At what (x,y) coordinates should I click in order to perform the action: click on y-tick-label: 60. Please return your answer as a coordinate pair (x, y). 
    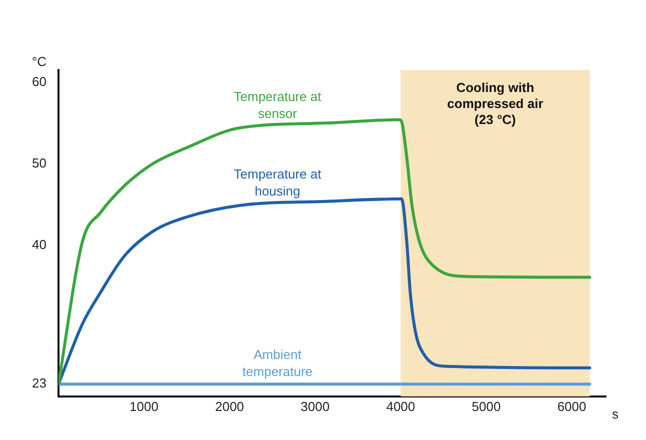
    Looking at the image, I should click on (39, 81).